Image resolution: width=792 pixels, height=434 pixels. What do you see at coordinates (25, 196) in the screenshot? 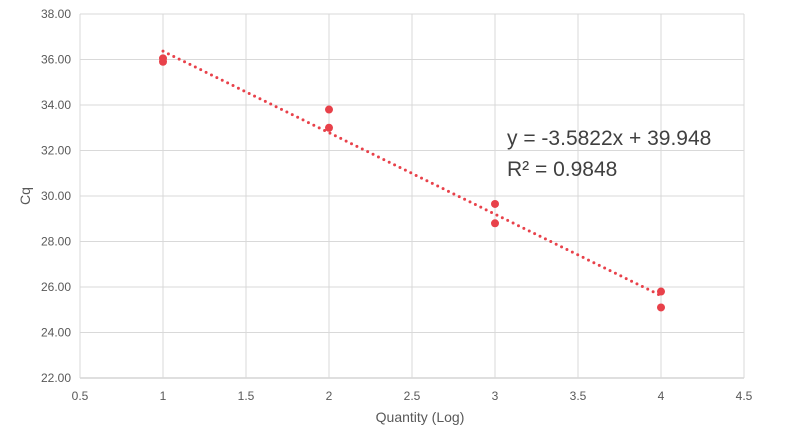
I see `y-axis-title: Cq` at bounding box center [25, 196].